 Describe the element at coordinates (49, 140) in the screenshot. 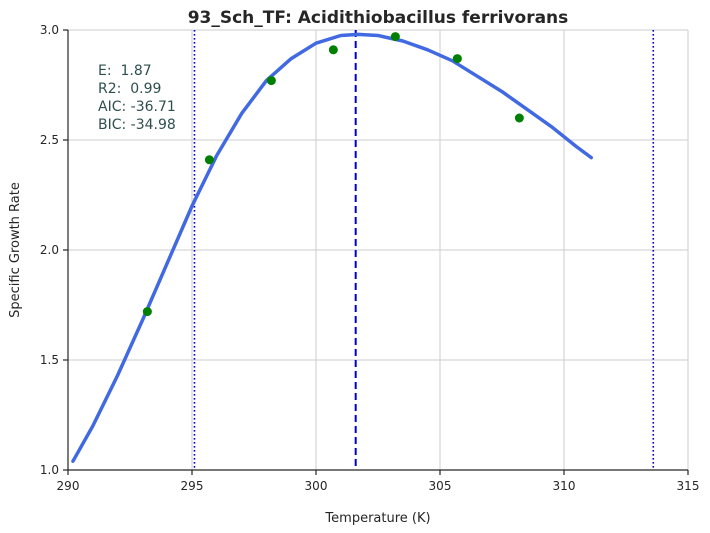

I see `y-tick-label: 2.5` at that location.